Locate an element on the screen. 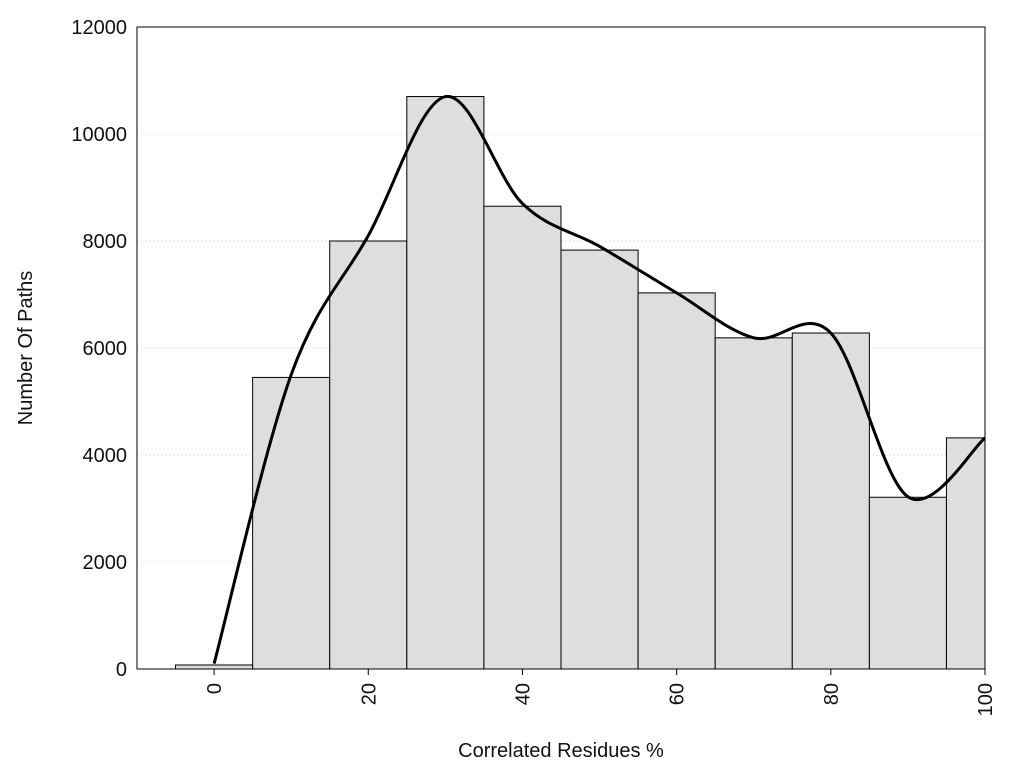  y-tick-label: 8000 is located at coordinates (105, 242).